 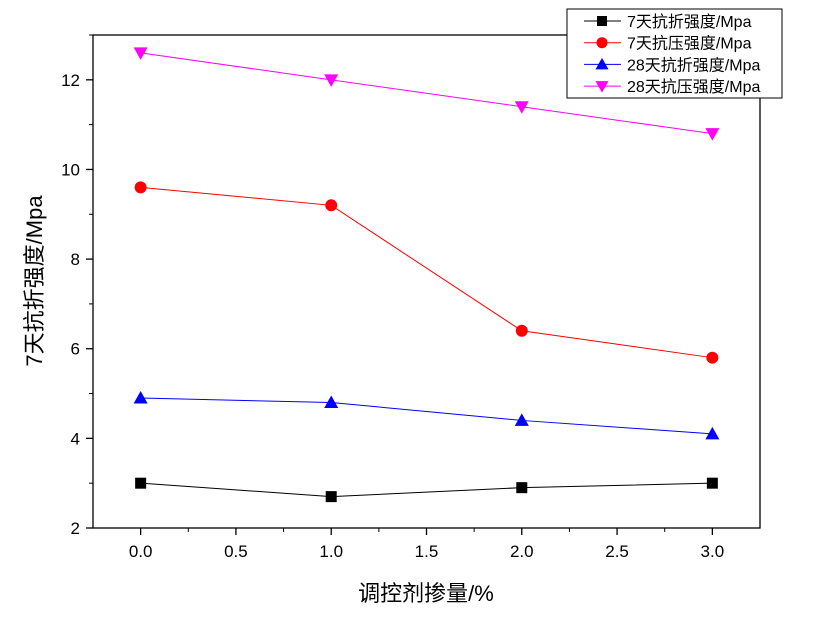 I want to click on legend-label: 28天抗压强度/Mpa, so click(x=693, y=87).